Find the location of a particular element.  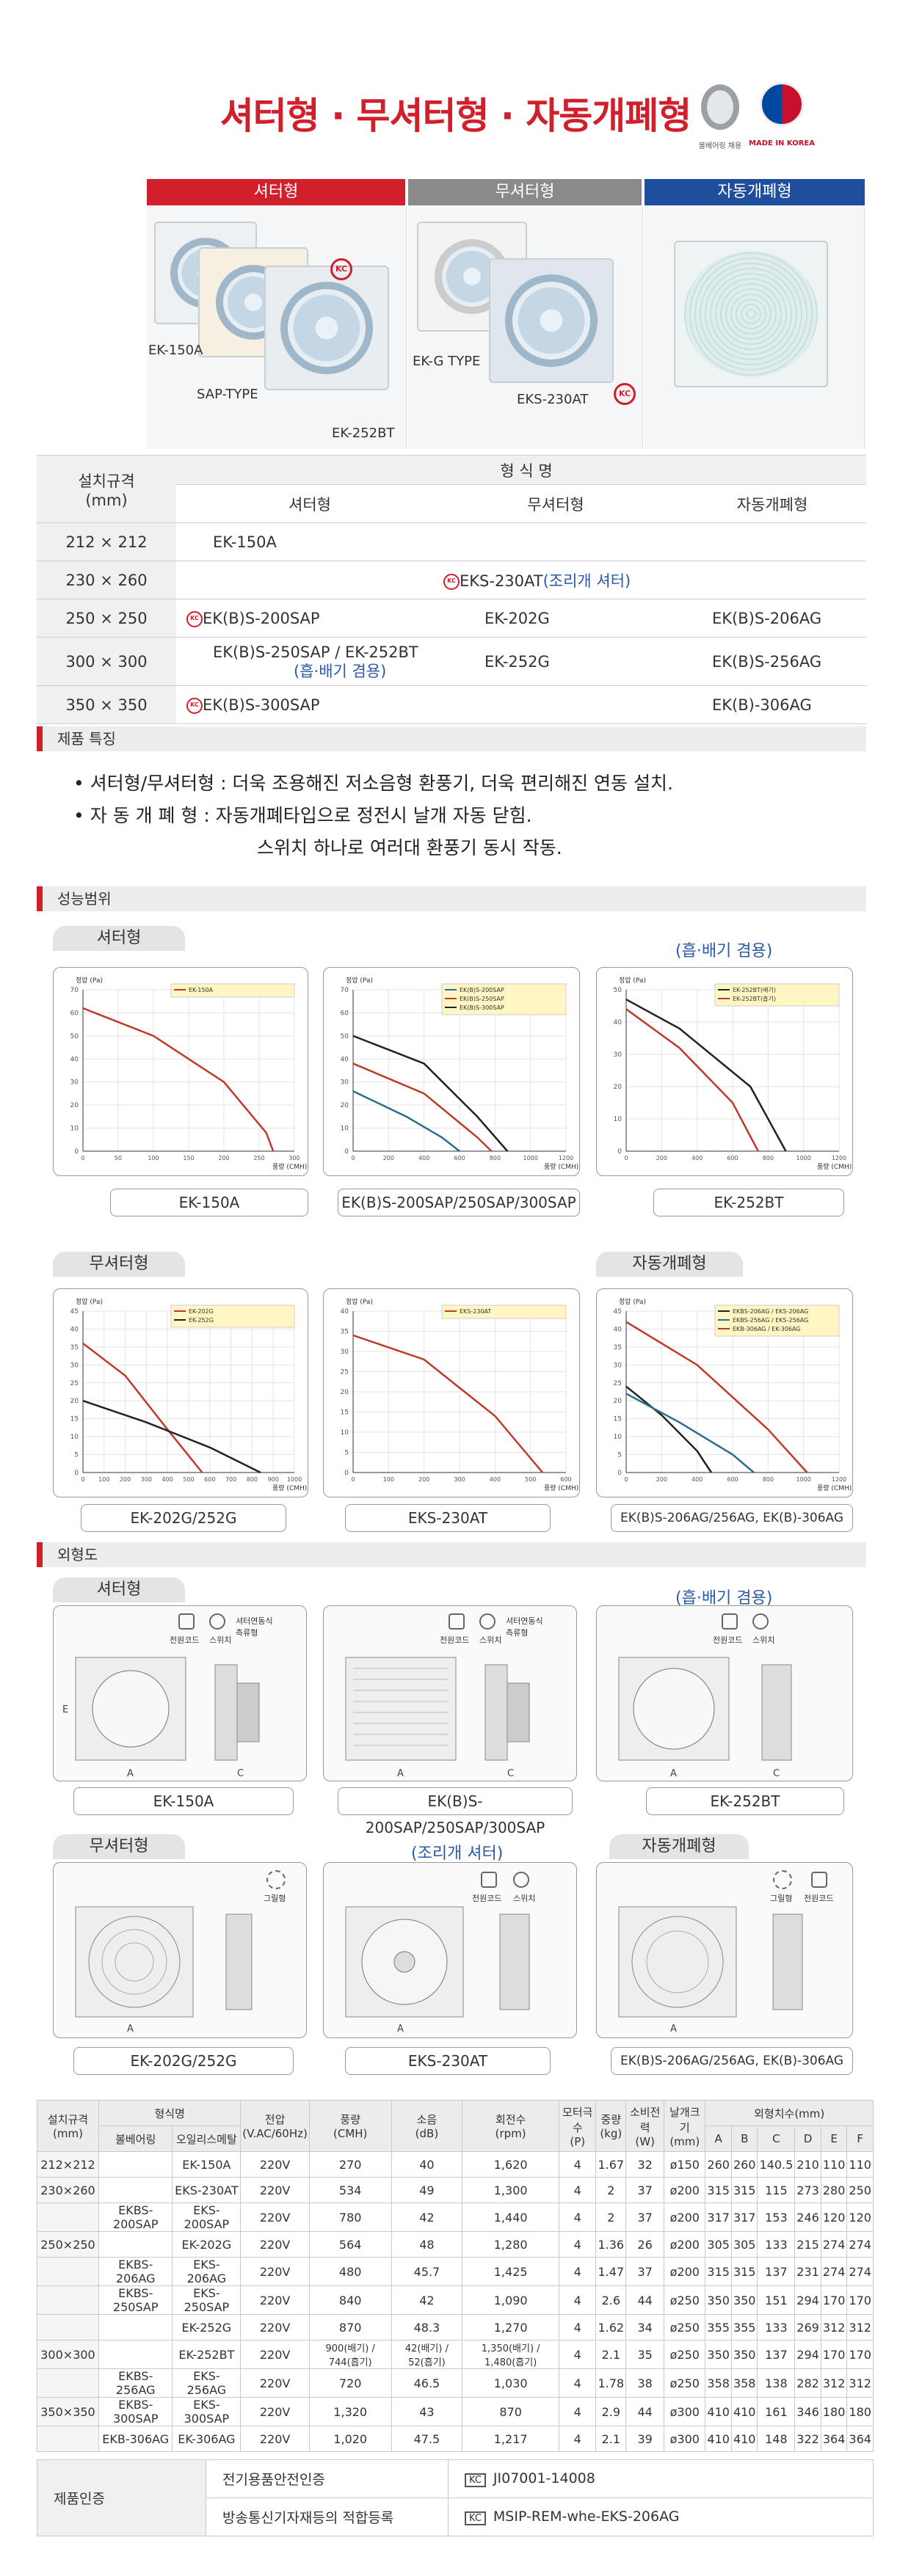

outline-caption: EK-150A is located at coordinates (184, 1801).